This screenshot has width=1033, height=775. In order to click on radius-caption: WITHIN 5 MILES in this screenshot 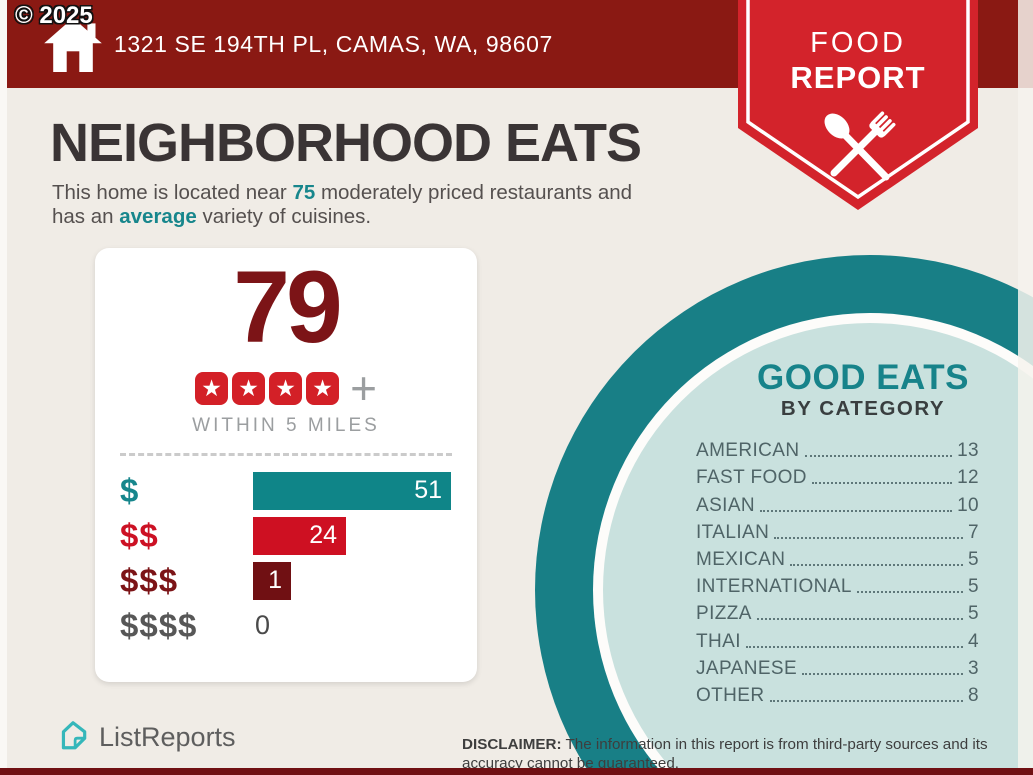, I will do `click(286, 425)`.